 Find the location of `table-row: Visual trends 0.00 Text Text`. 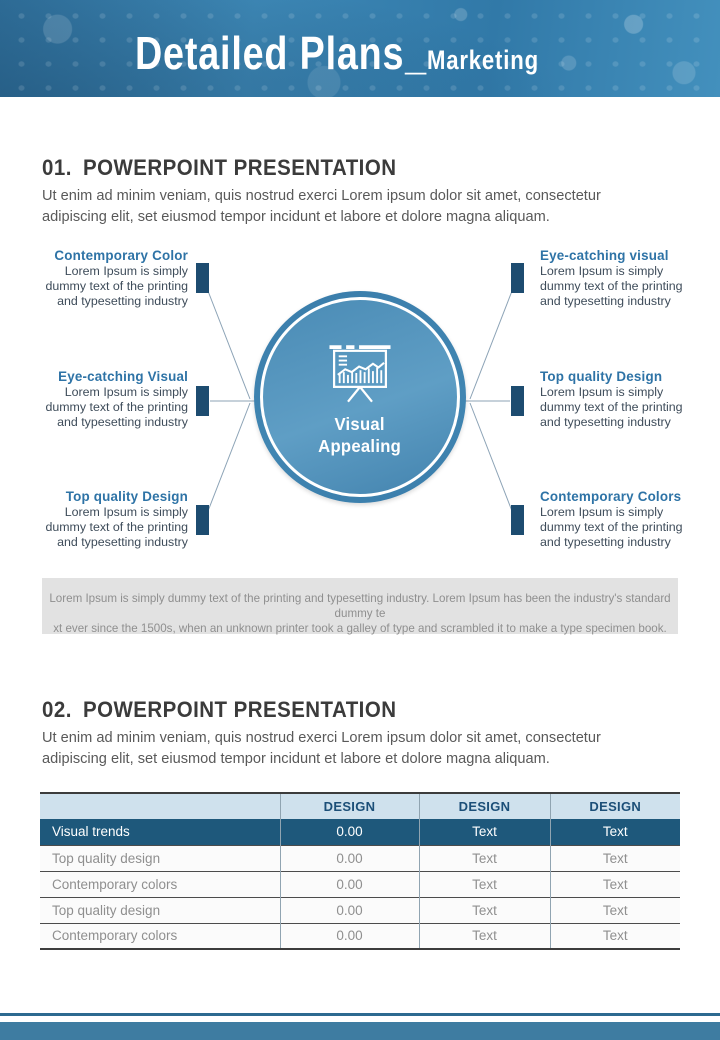

table-row: Visual trends 0.00 Text Text is located at coordinates (360, 832).